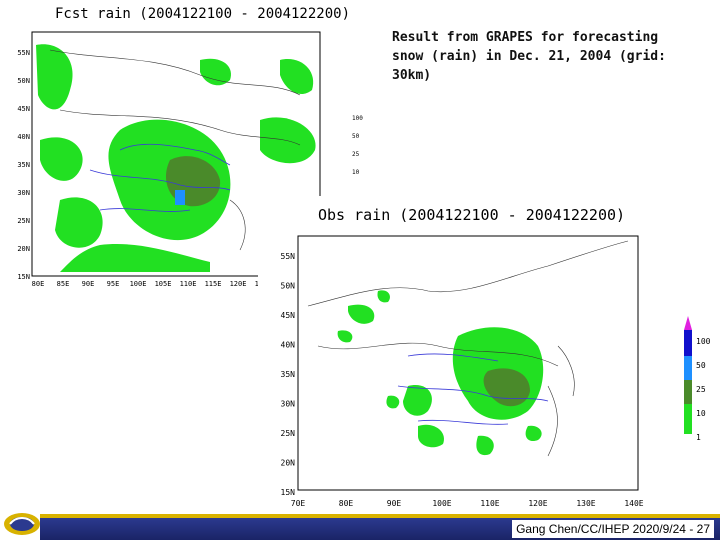 This screenshot has width=720, height=540. I want to click on observation-colorbar-labels: 100 50 25 10 1, so click(703, 390).